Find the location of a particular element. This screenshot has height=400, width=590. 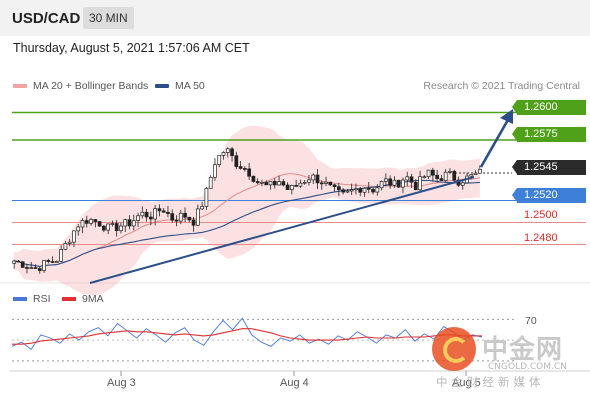

legend-9ma-label: 9MA is located at coordinates (93, 299).